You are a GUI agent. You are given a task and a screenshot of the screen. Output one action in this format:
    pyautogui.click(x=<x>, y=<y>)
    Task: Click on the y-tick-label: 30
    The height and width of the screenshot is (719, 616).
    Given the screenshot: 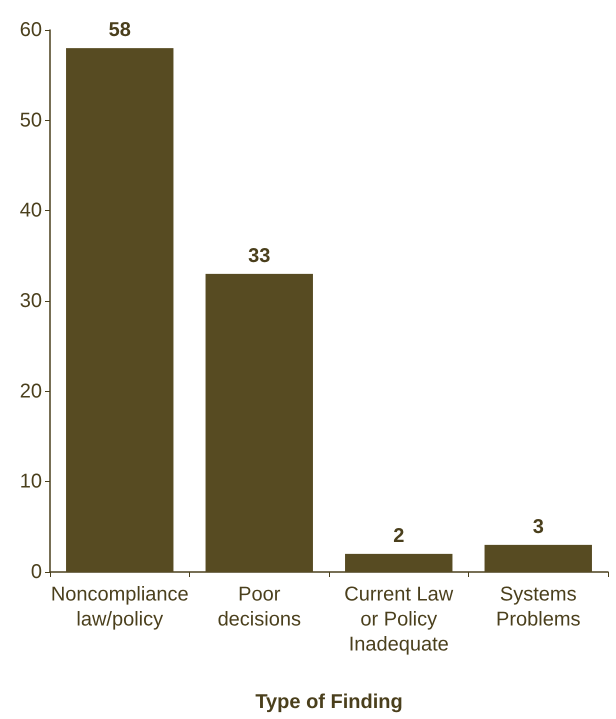 What is the action you would take?
    pyautogui.click(x=31, y=301)
    